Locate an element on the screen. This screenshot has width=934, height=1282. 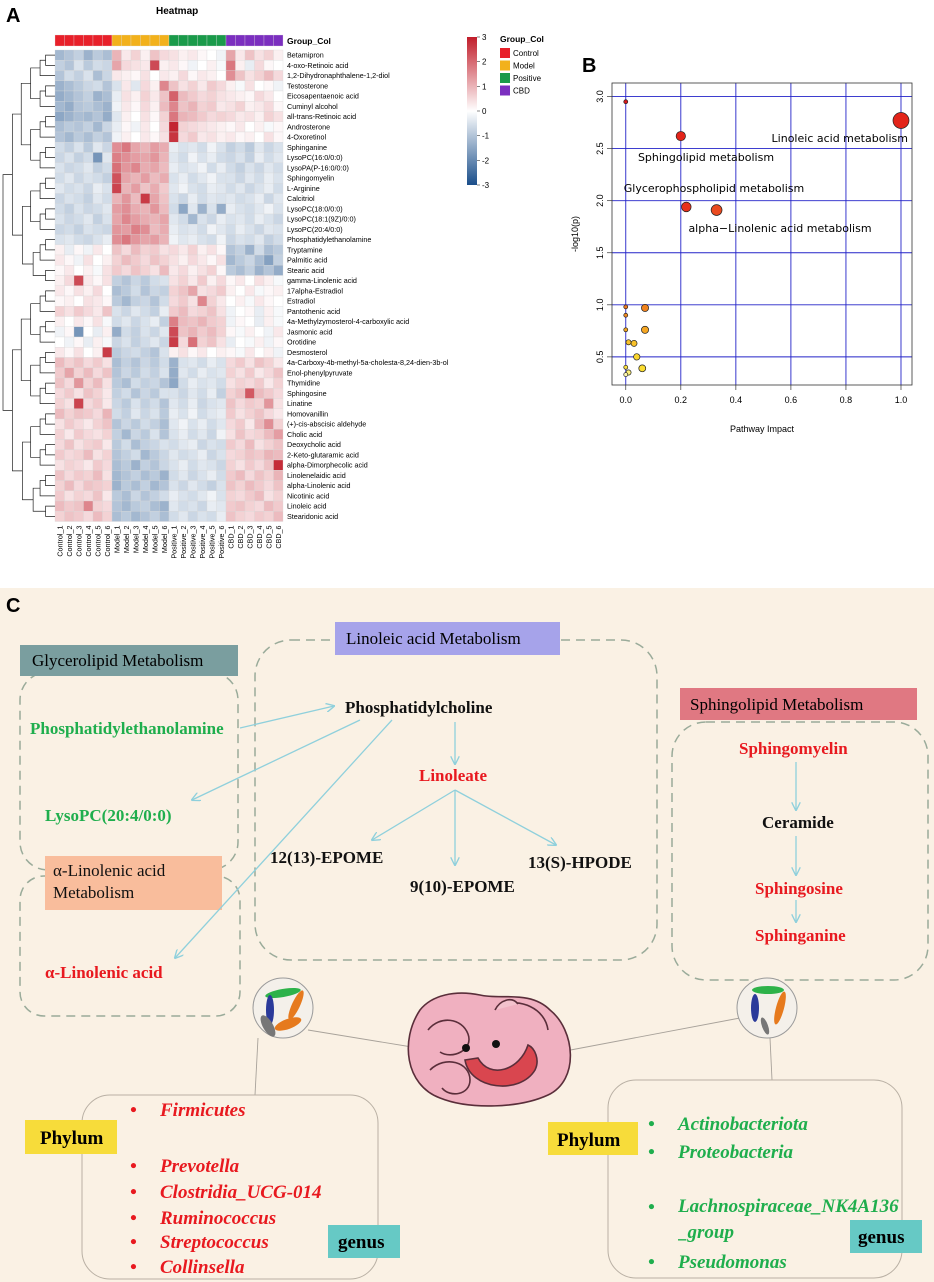
row-label: alpha-Linolenic acid is located at coordinates (319, 485).